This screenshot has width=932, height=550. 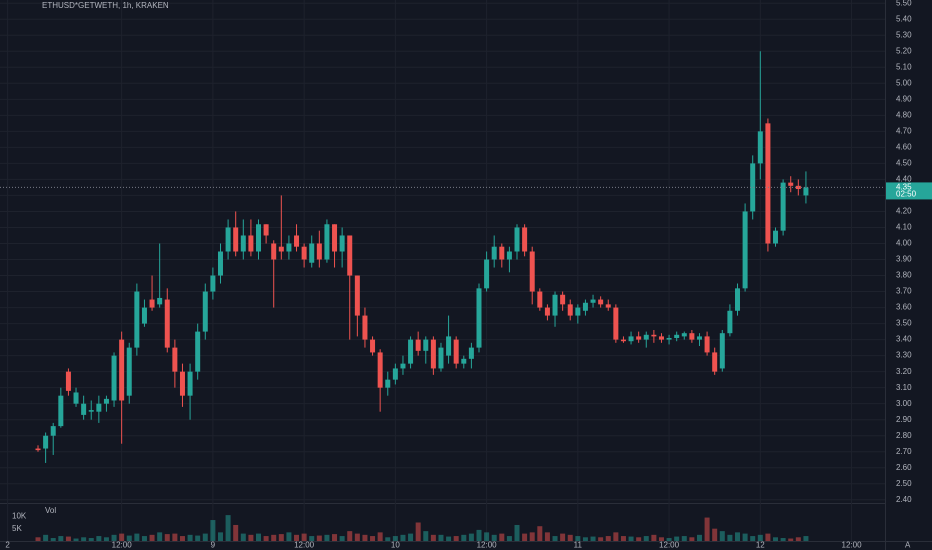 I want to click on y-tick-label: 5.30, so click(x=904, y=34).